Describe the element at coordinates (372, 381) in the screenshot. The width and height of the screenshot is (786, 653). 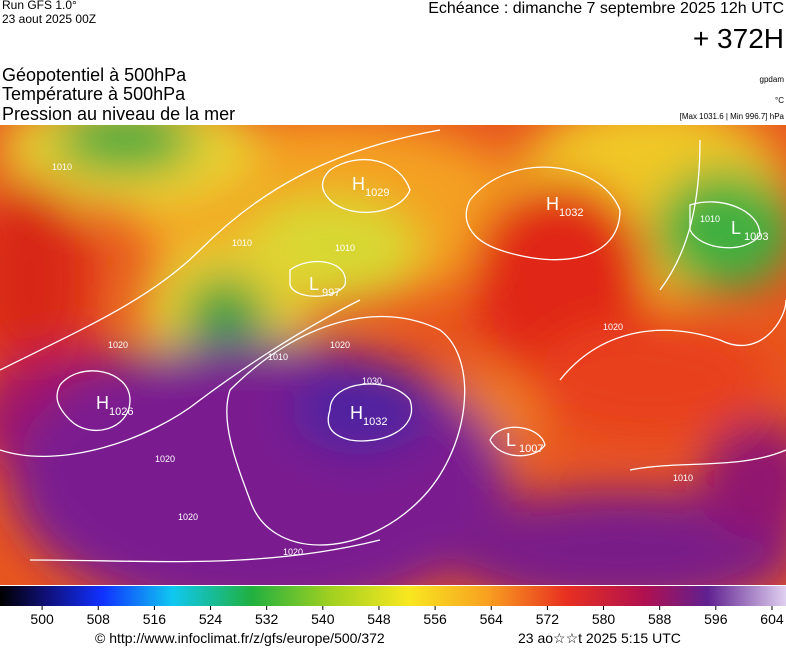
I see `isobar-label: 1030` at that location.